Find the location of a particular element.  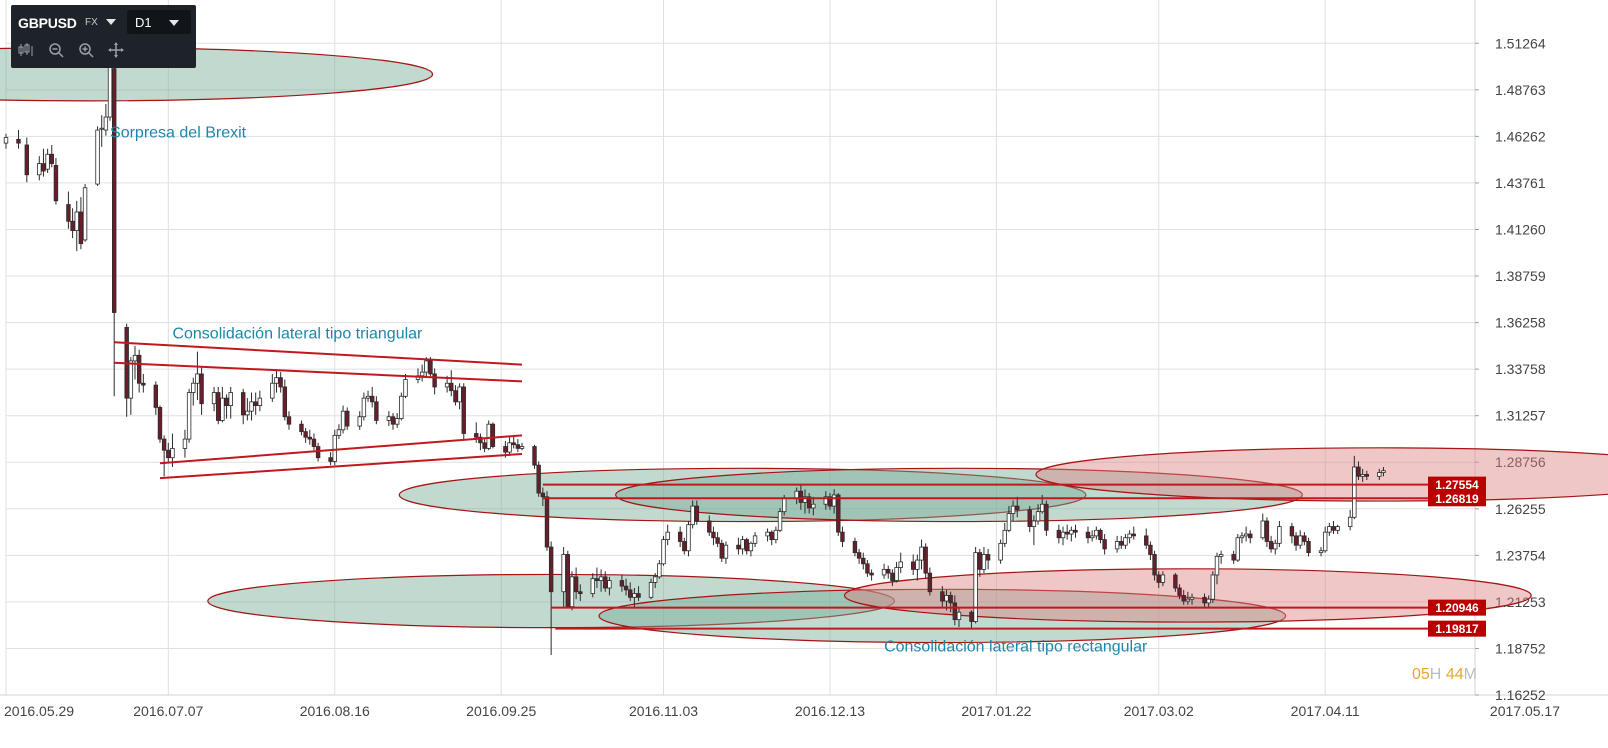

timeframe-select: D1 is located at coordinates (159, 22).